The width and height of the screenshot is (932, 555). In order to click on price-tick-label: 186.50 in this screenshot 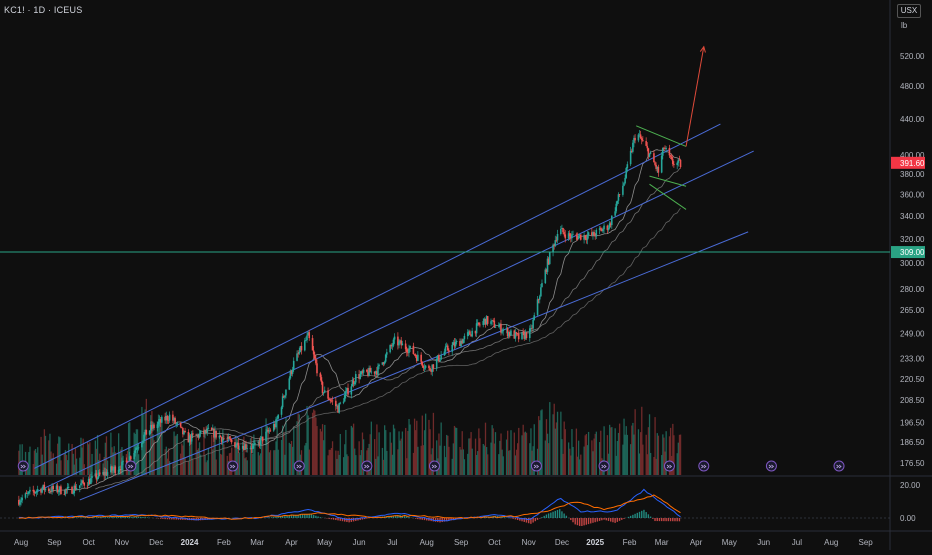, I will do `click(912, 442)`.